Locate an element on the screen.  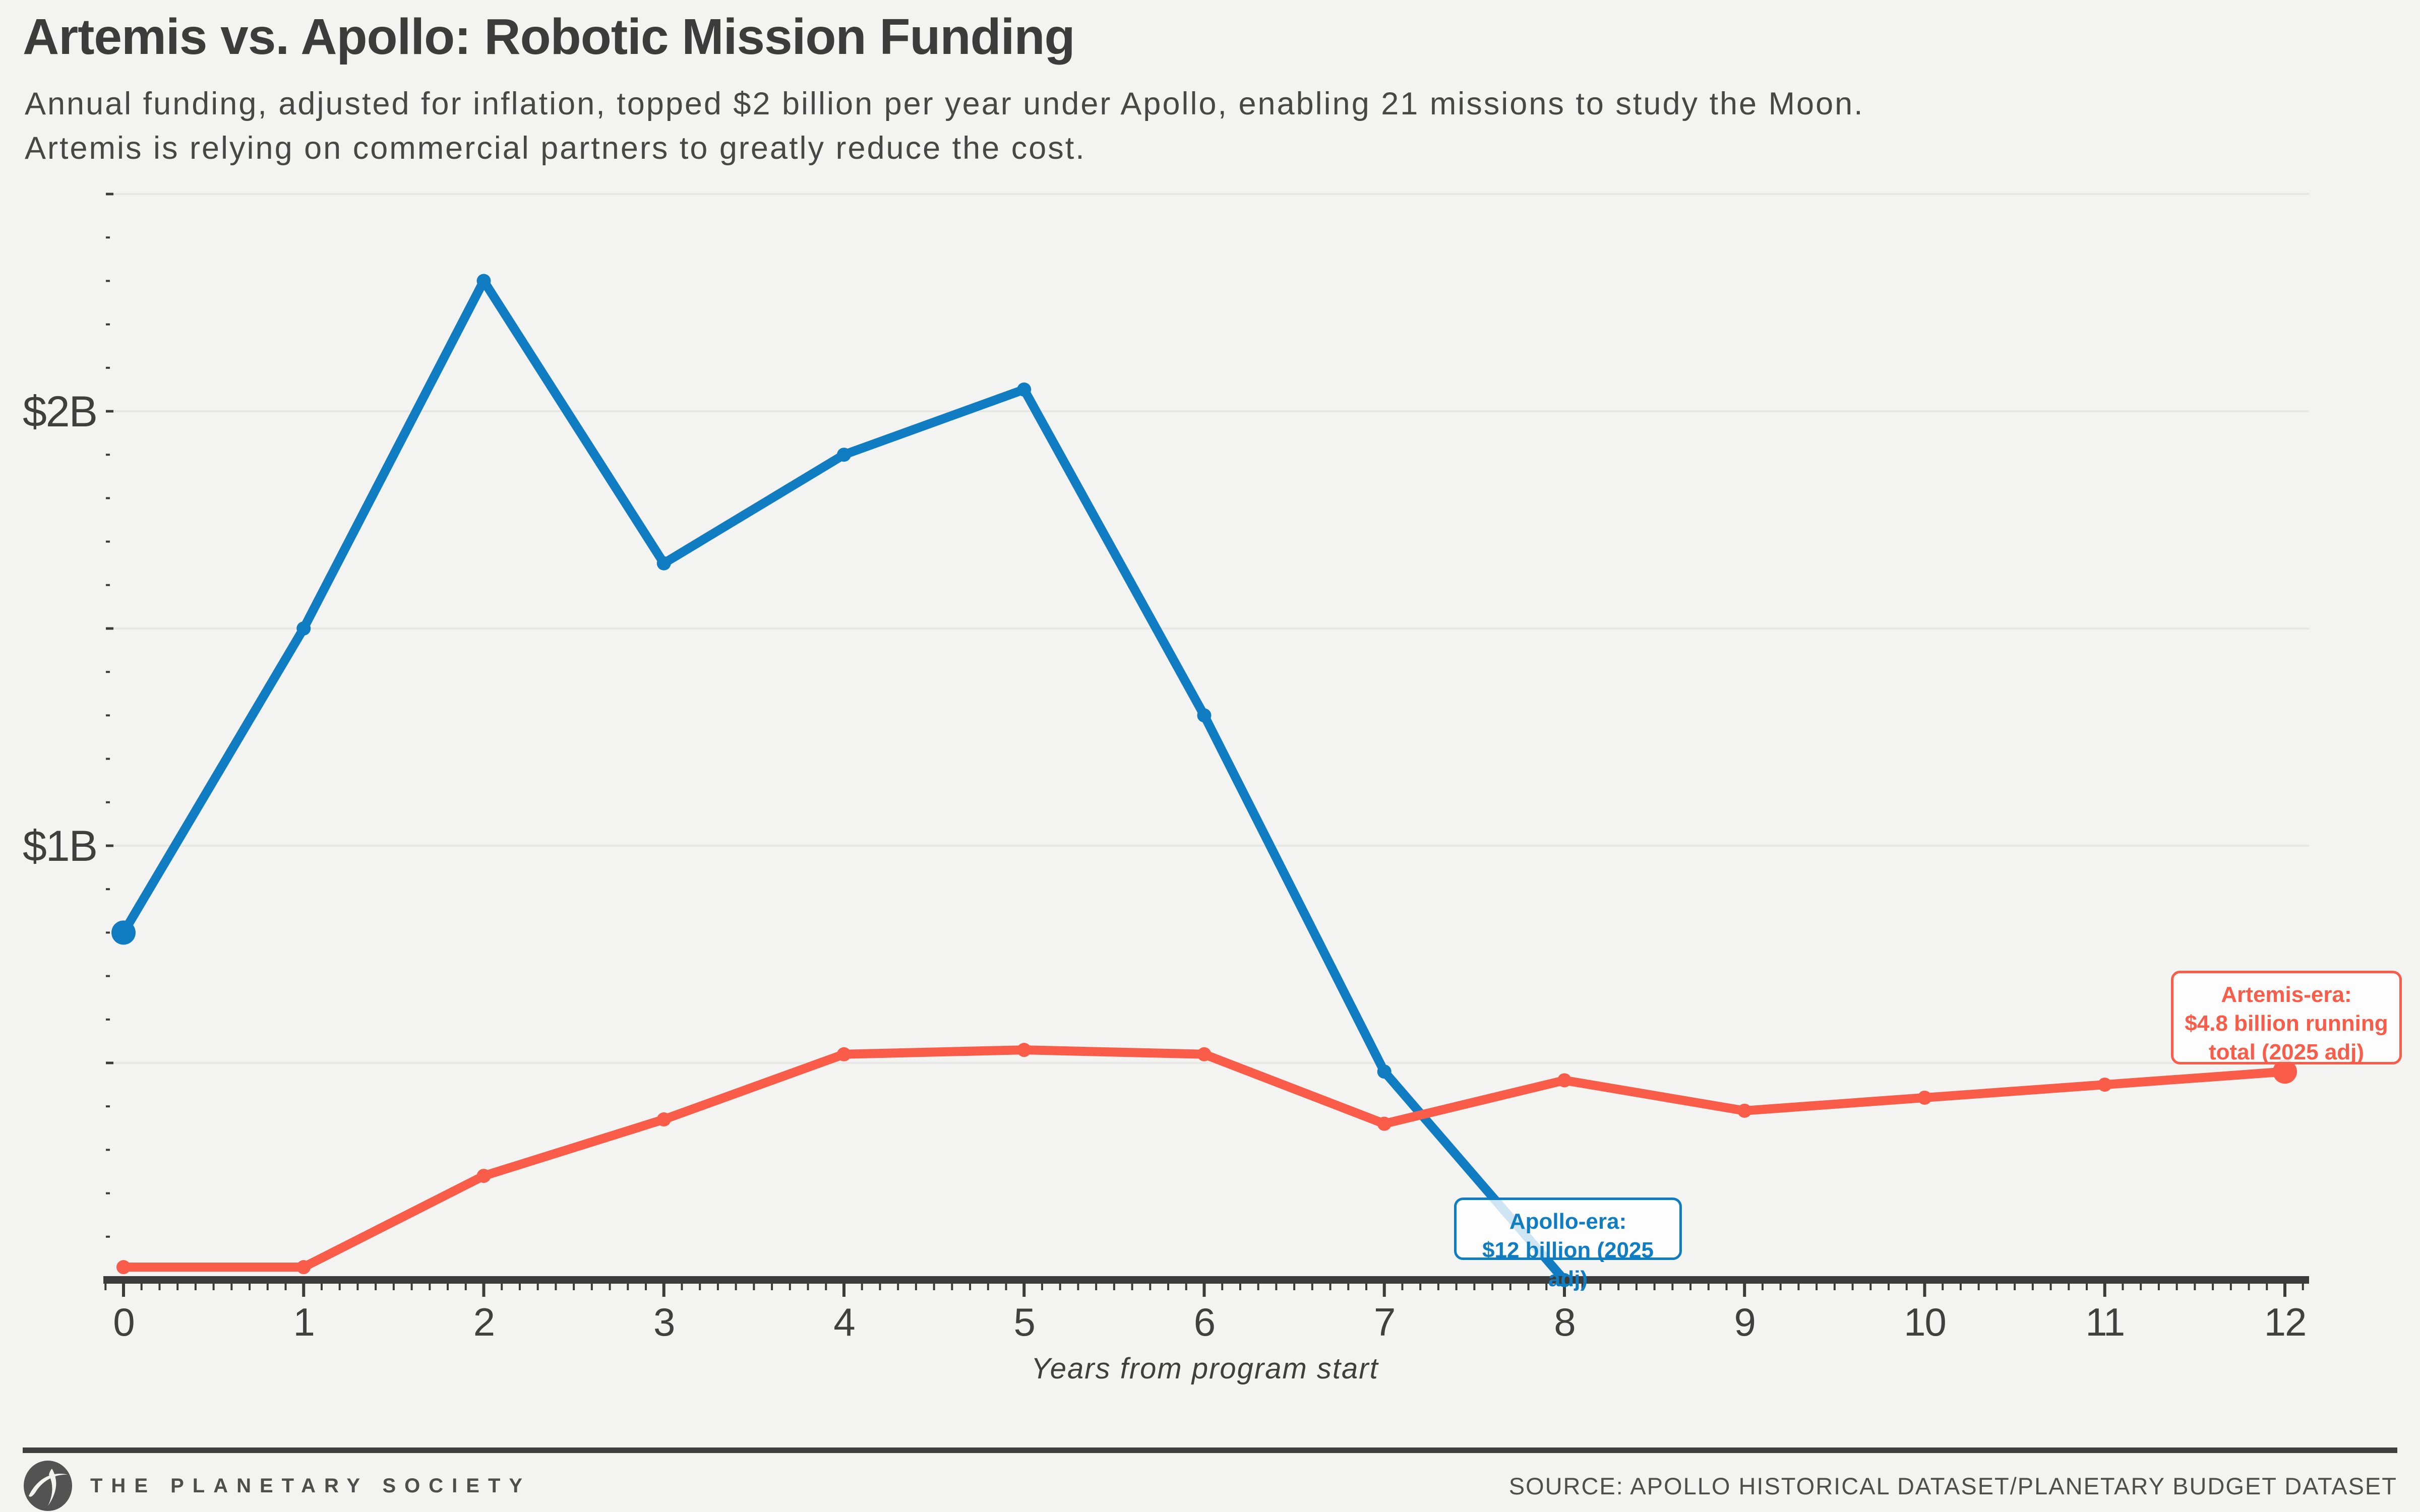
artemis-annotation-line-1: Artemis-era: is located at coordinates (2286, 994).